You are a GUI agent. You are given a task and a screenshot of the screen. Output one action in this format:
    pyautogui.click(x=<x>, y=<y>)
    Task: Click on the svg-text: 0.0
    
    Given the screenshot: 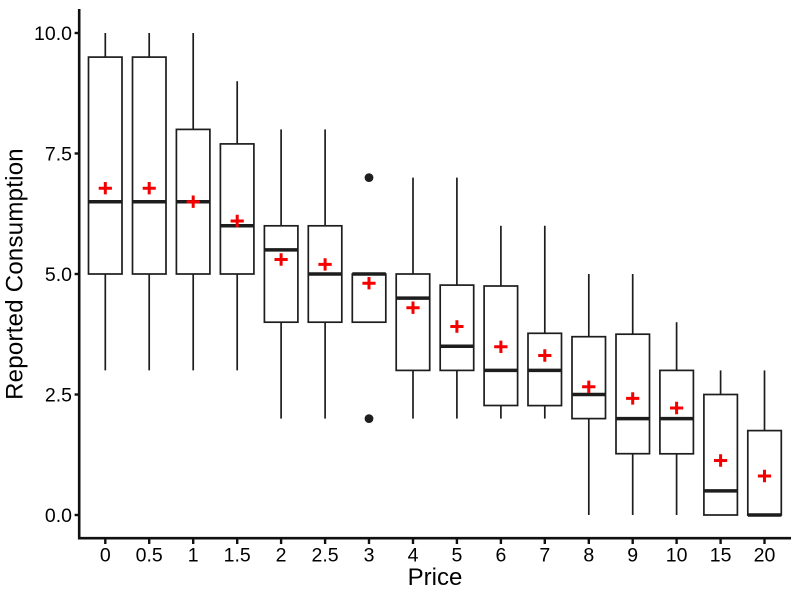 What is the action you would take?
    pyautogui.click(x=58, y=516)
    